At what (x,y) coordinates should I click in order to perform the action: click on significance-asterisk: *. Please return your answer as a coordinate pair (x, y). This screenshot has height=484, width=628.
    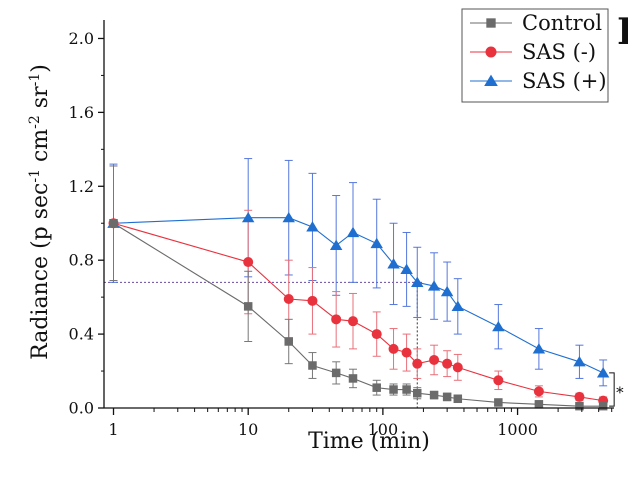
    Looking at the image, I should click on (620, 393).